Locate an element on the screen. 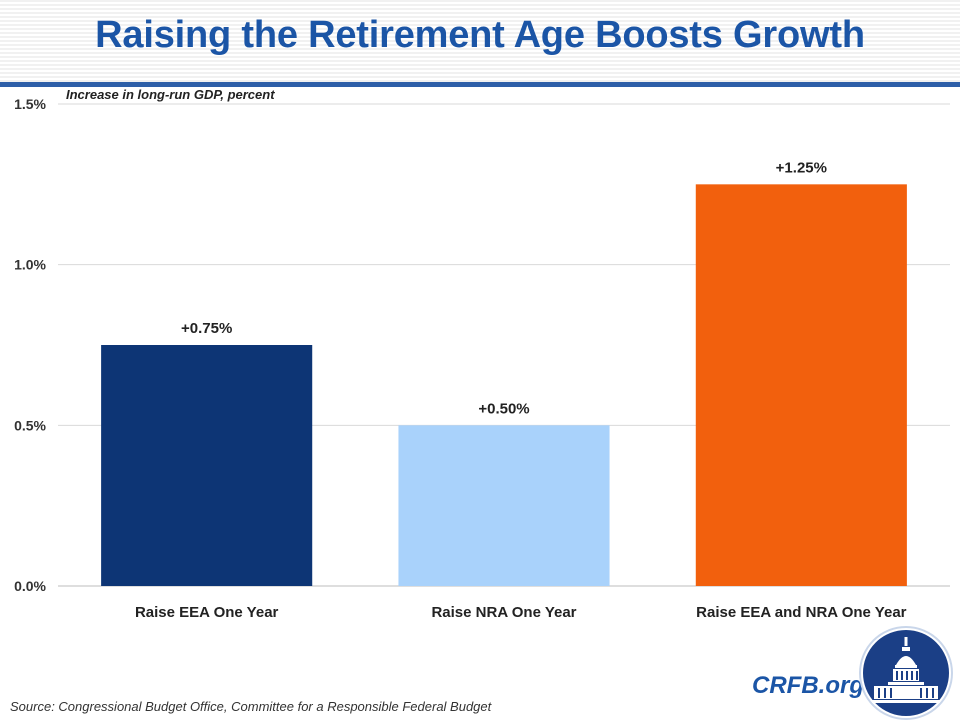 This screenshot has height=721, width=960. x-tick-label: Raise NRA One Year is located at coordinates (503, 612).